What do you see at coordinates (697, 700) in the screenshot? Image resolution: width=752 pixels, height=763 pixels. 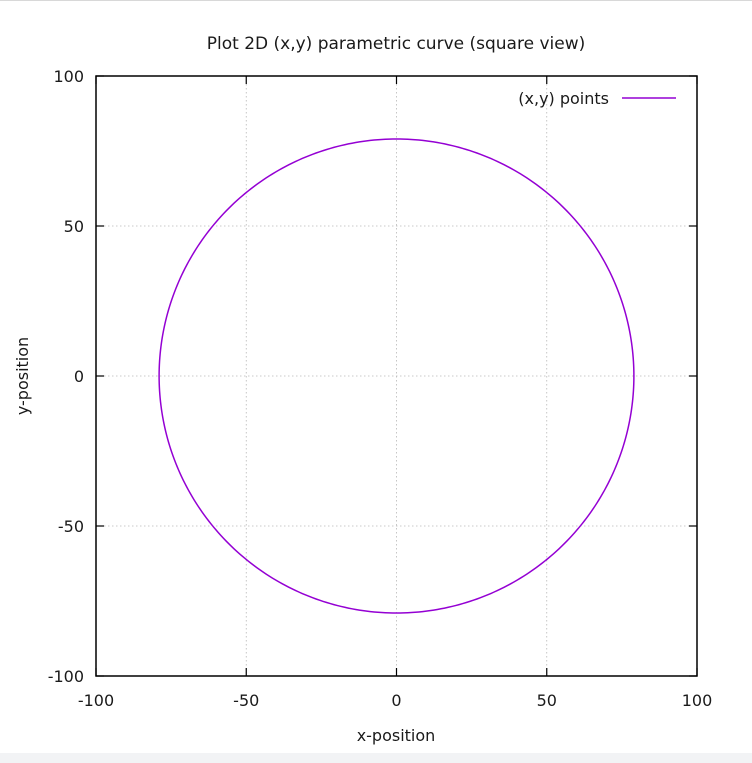 I see `x-tick-label: 100` at bounding box center [697, 700].